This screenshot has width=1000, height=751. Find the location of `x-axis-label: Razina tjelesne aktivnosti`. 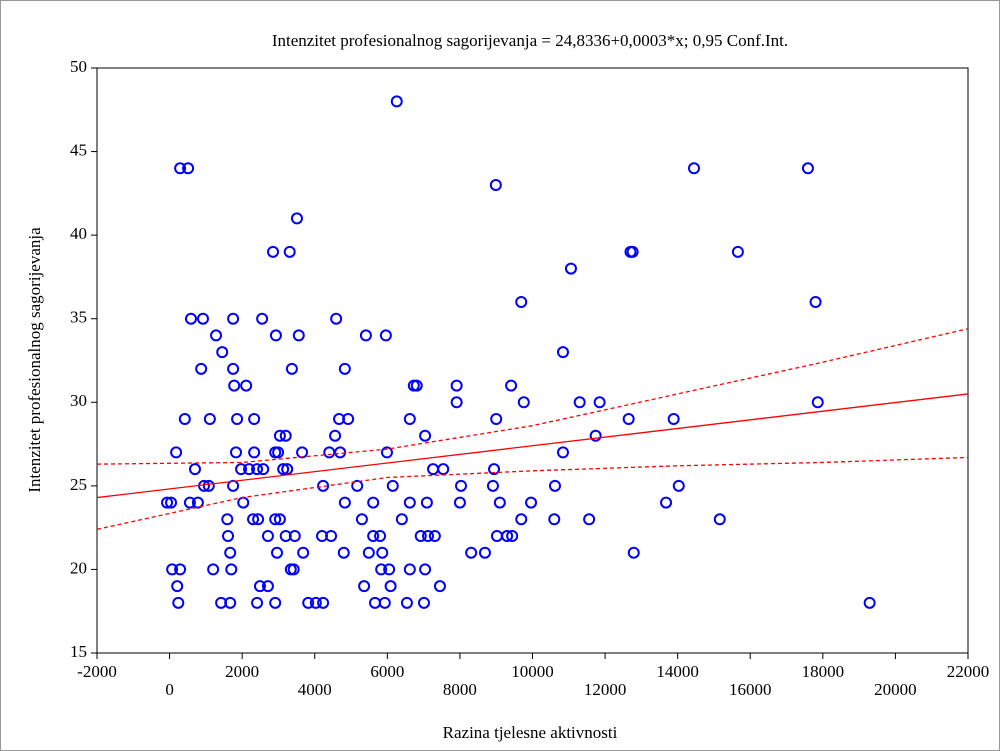

x-axis-label: Razina tjelesne aktivnosti is located at coordinates (530, 732).